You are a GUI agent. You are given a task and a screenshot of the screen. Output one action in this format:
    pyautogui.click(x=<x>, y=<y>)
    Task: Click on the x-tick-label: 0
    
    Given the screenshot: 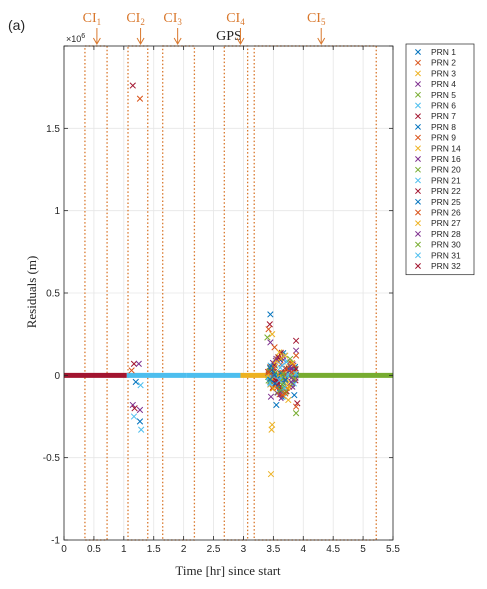 What is the action you would take?
    pyautogui.click(x=64, y=549)
    